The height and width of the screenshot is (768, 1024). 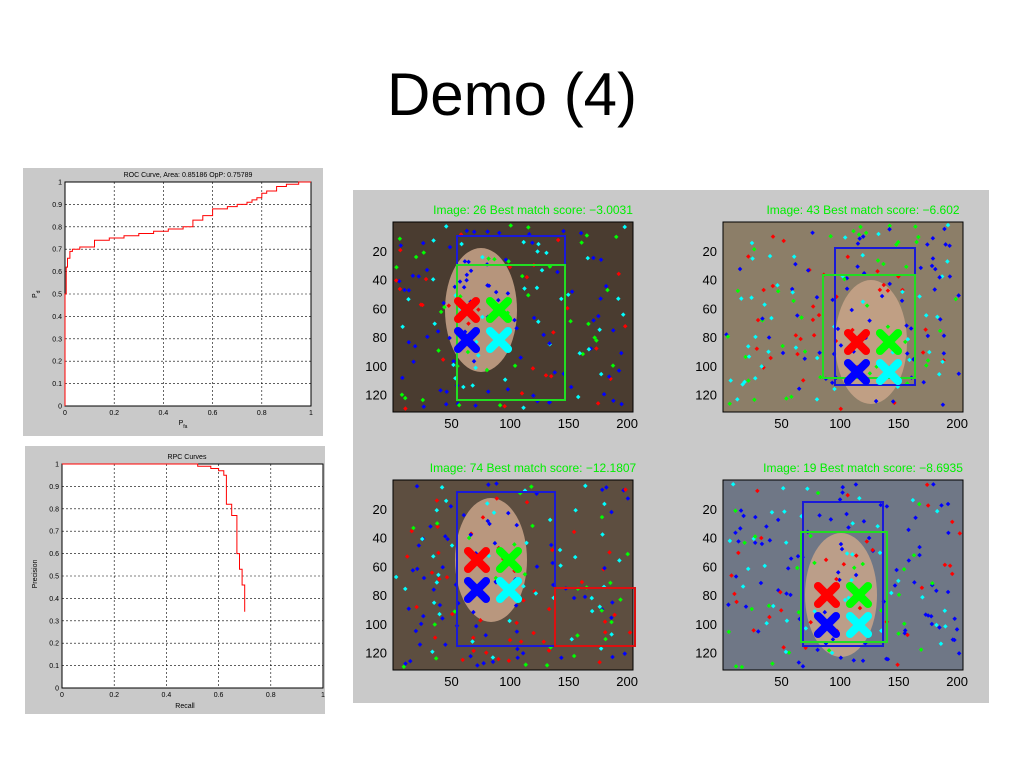 I want to click on y-tick-label: 60, so click(x=710, y=566).